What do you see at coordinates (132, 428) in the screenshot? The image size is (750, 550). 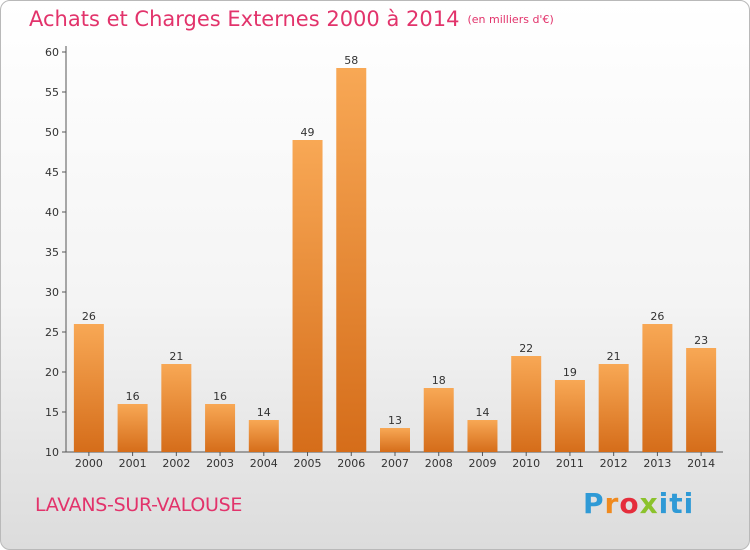 I see `bar-2001` at bounding box center [132, 428].